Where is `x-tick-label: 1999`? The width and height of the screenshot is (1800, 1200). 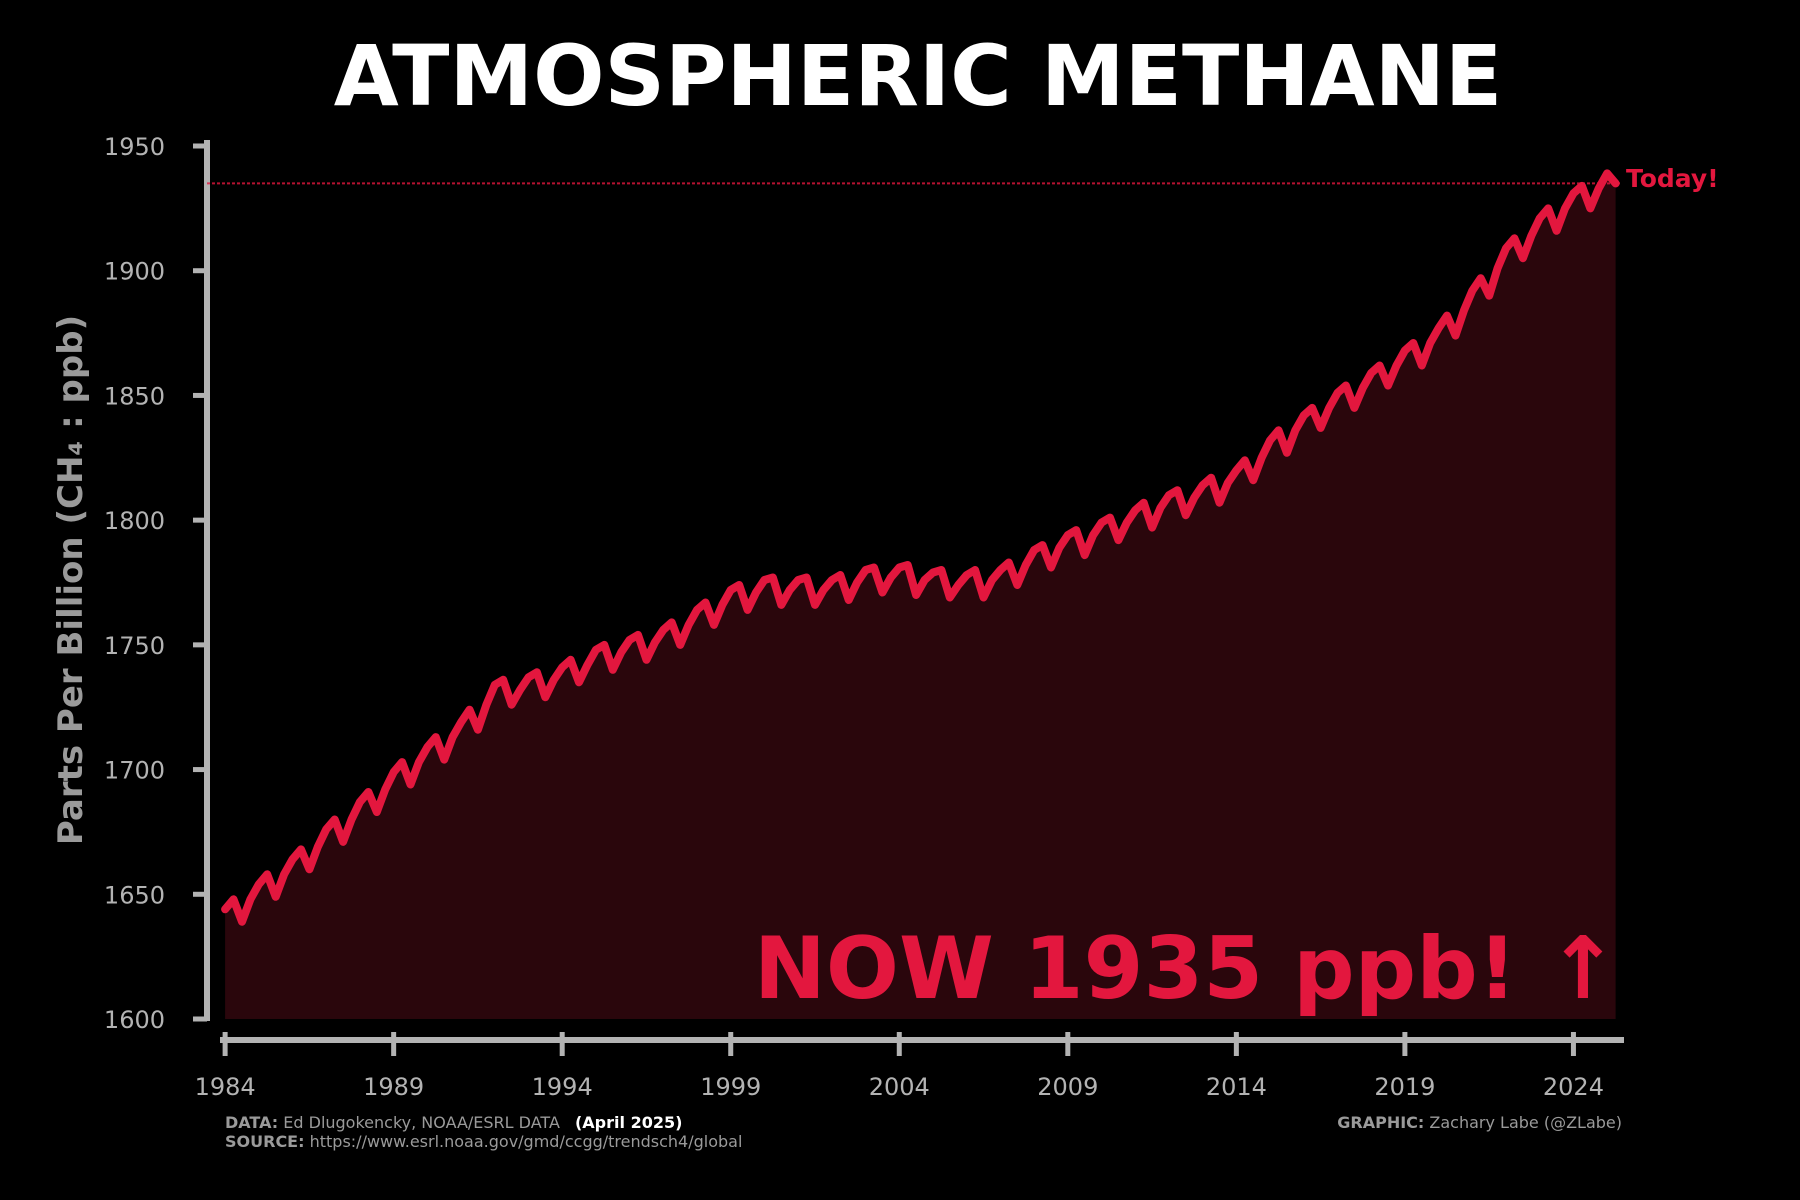 x-tick-label: 1999 is located at coordinates (730, 1087).